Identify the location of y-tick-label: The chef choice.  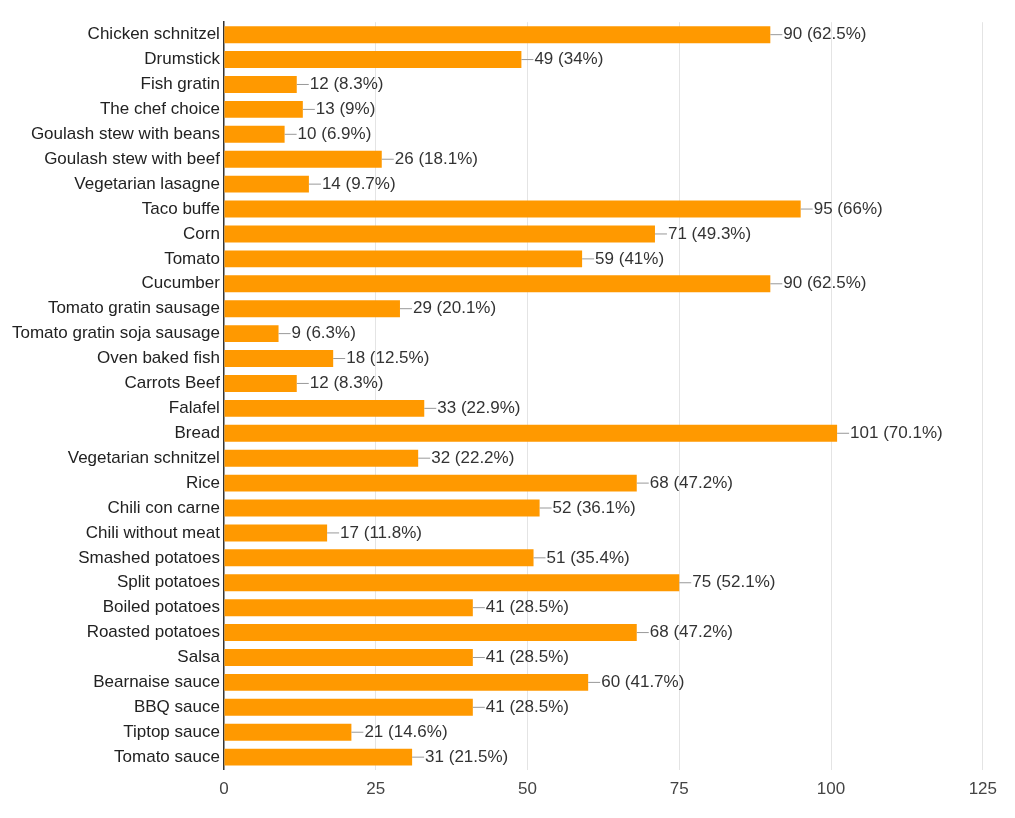
(159, 109).